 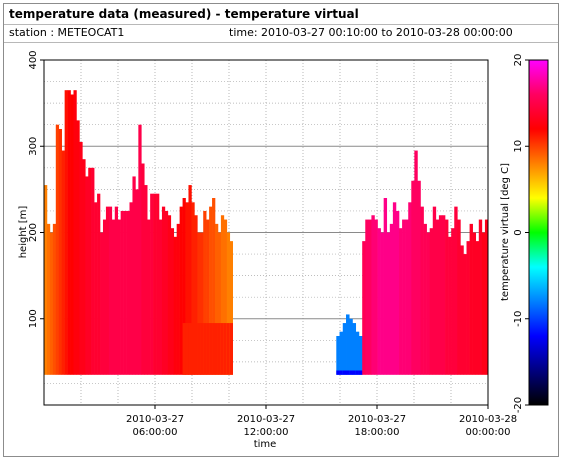 I want to click on y-axis-label: height [m], so click(x=23, y=232).